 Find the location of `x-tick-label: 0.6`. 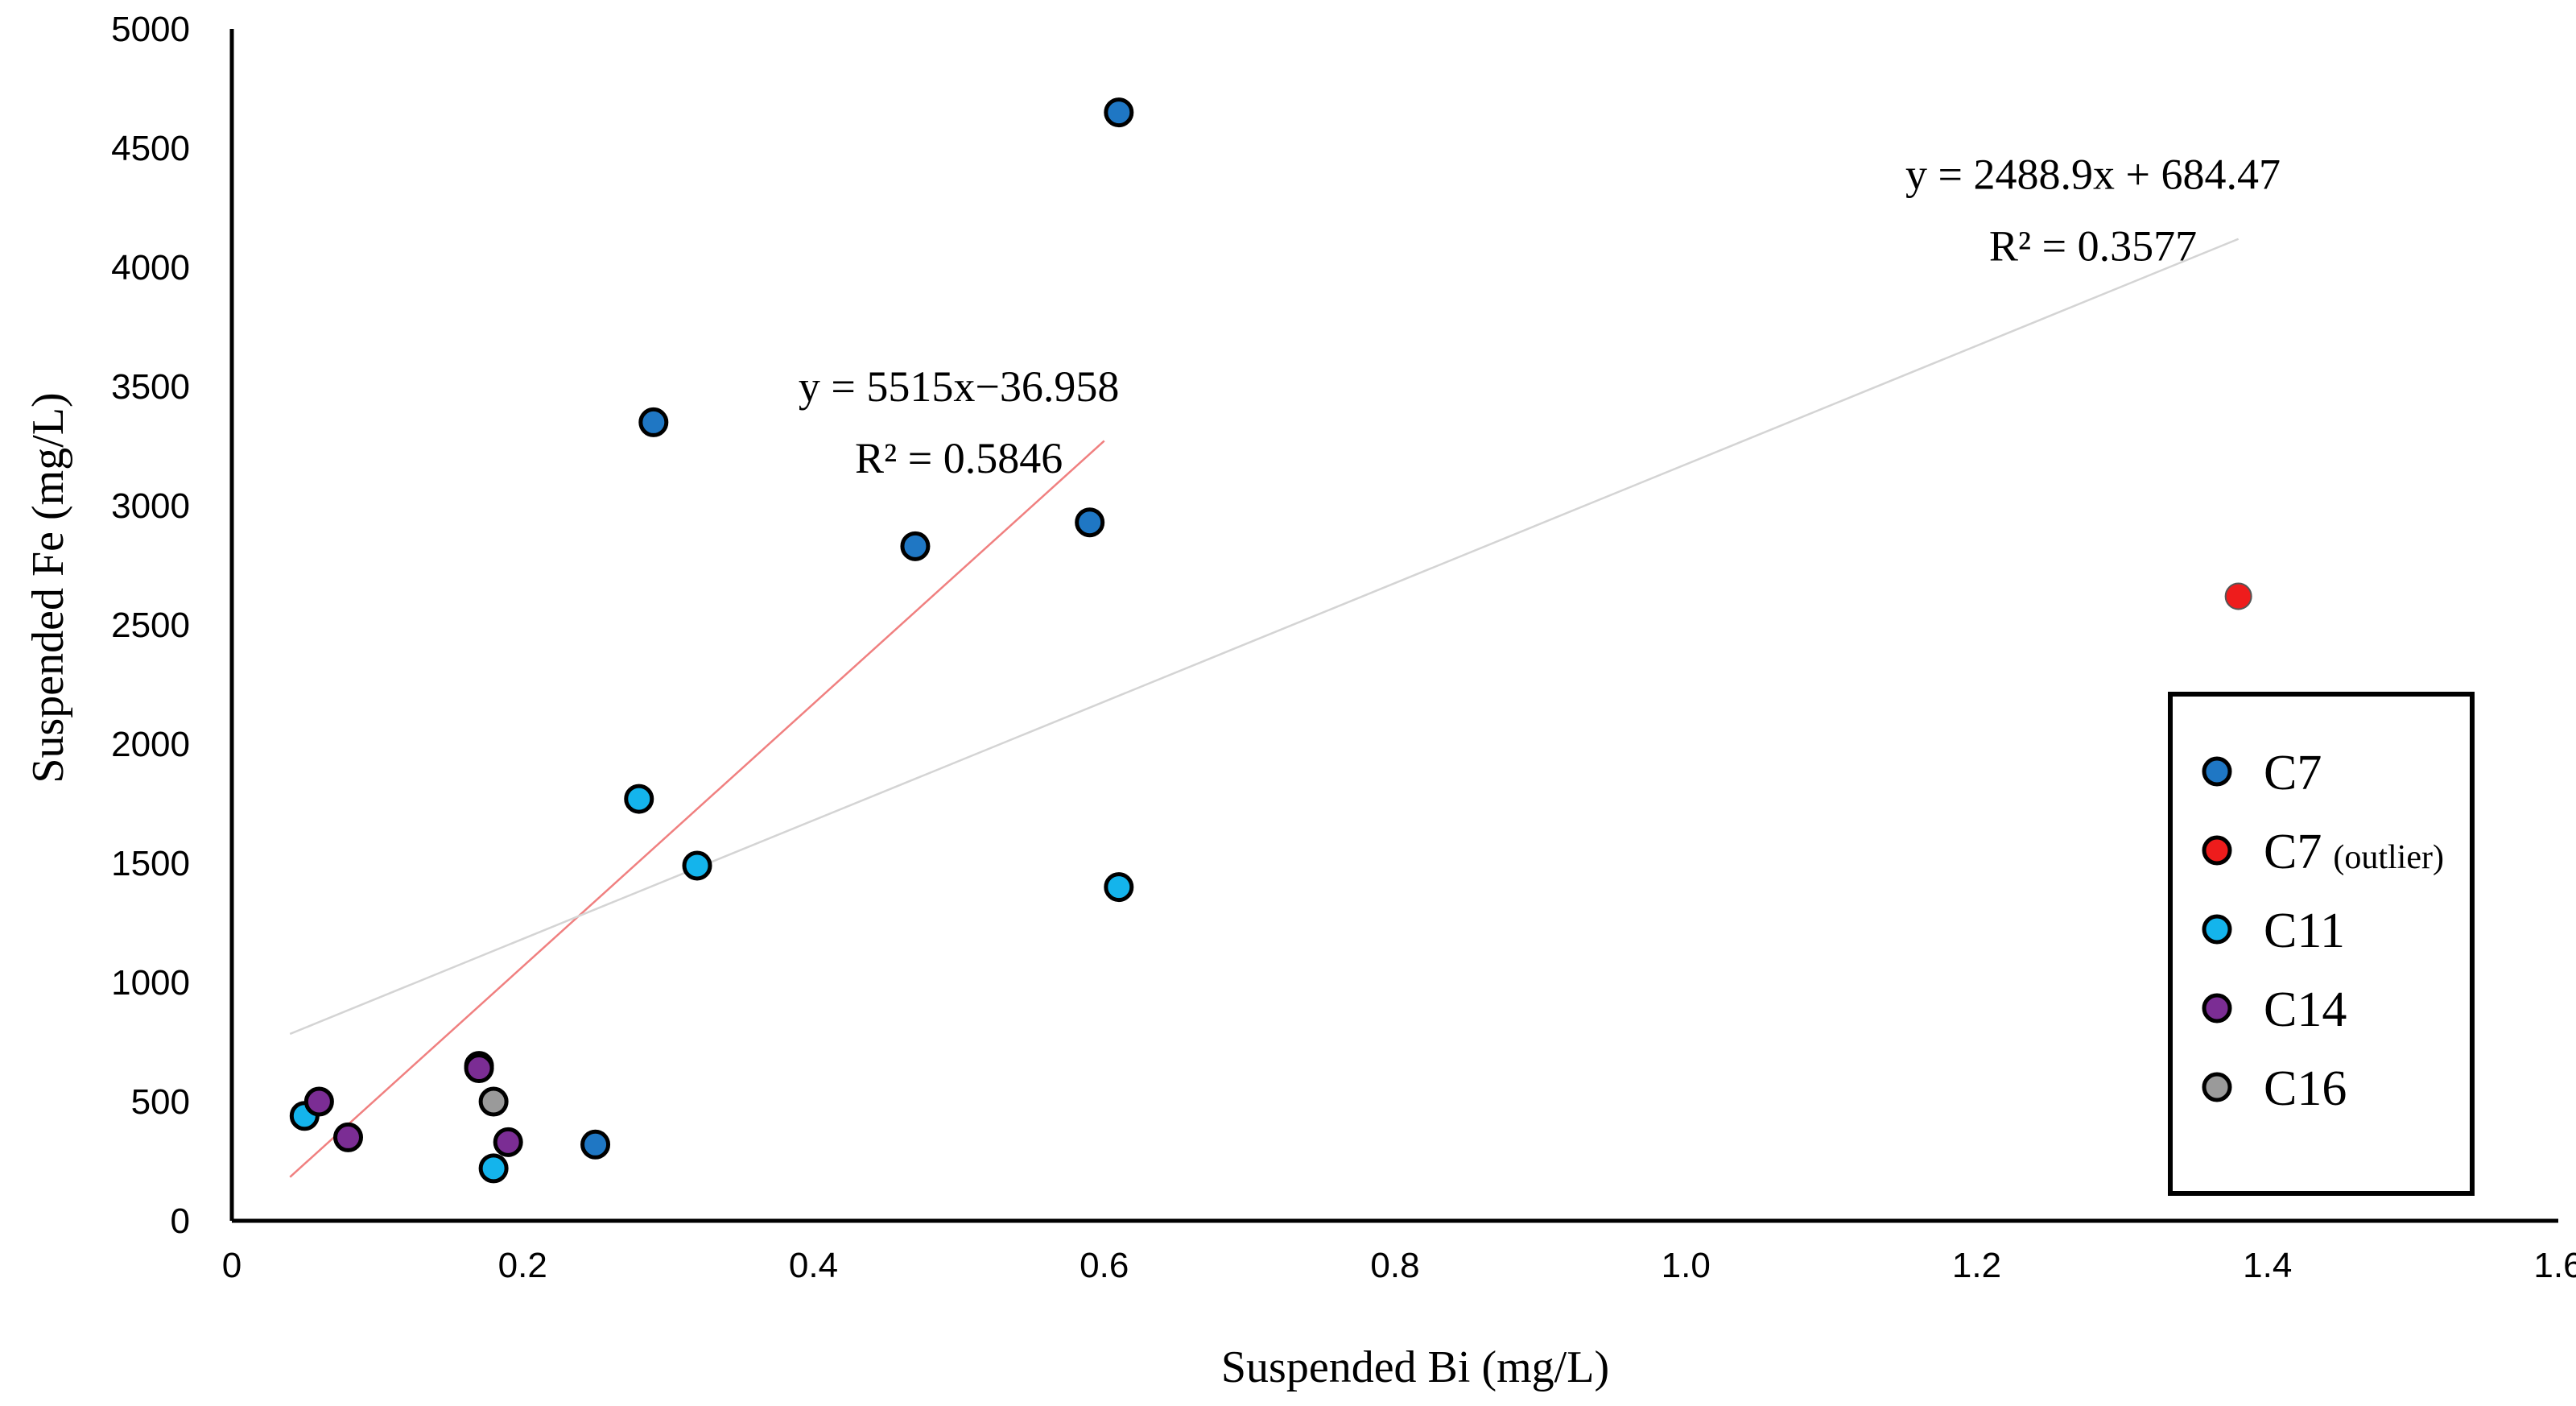

x-tick-label: 0.6 is located at coordinates (1104, 1266).